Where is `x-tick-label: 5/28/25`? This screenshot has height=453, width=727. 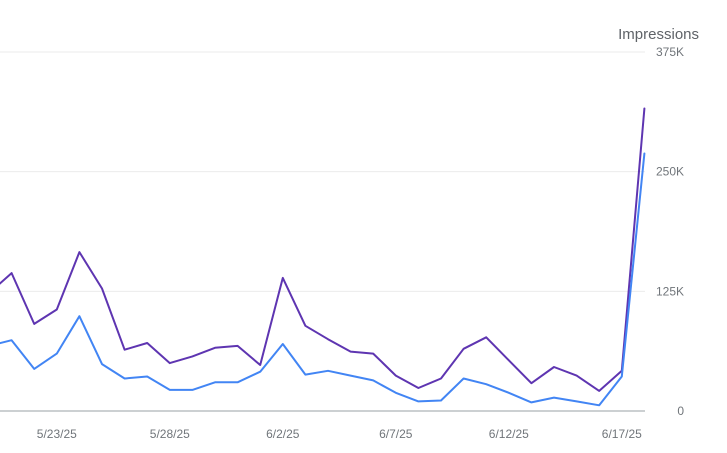
x-tick-label: 5/28/25 is located at coordinates (170, 434).